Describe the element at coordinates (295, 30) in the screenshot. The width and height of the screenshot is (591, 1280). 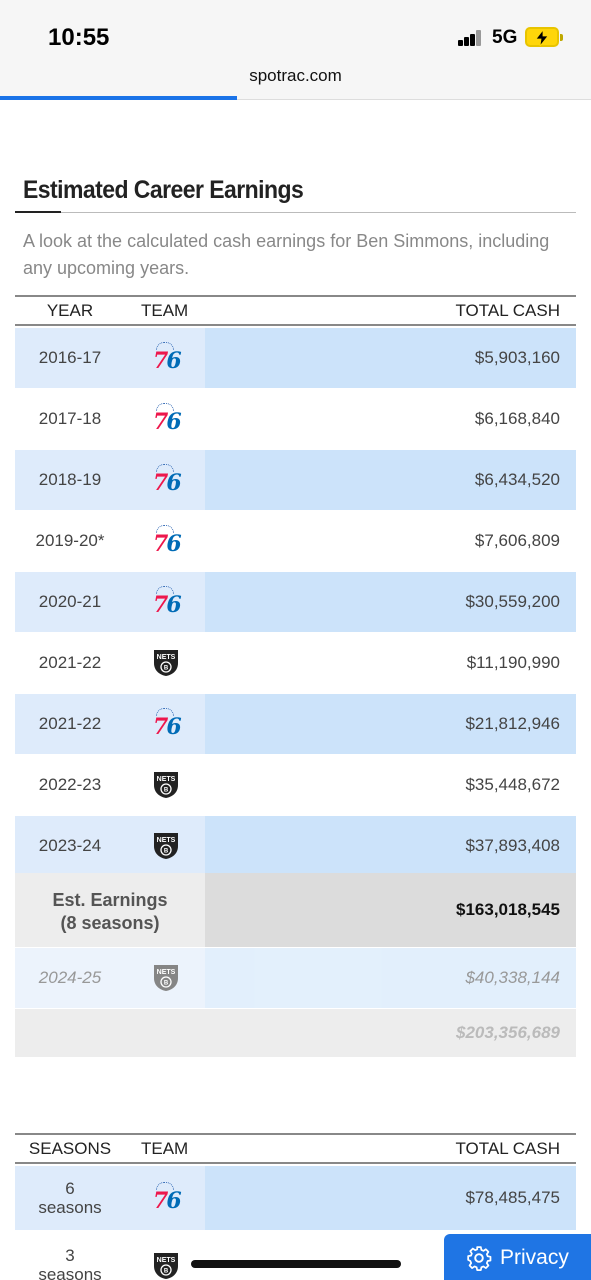
I see `status-bar: 10:55 5G` at that location.